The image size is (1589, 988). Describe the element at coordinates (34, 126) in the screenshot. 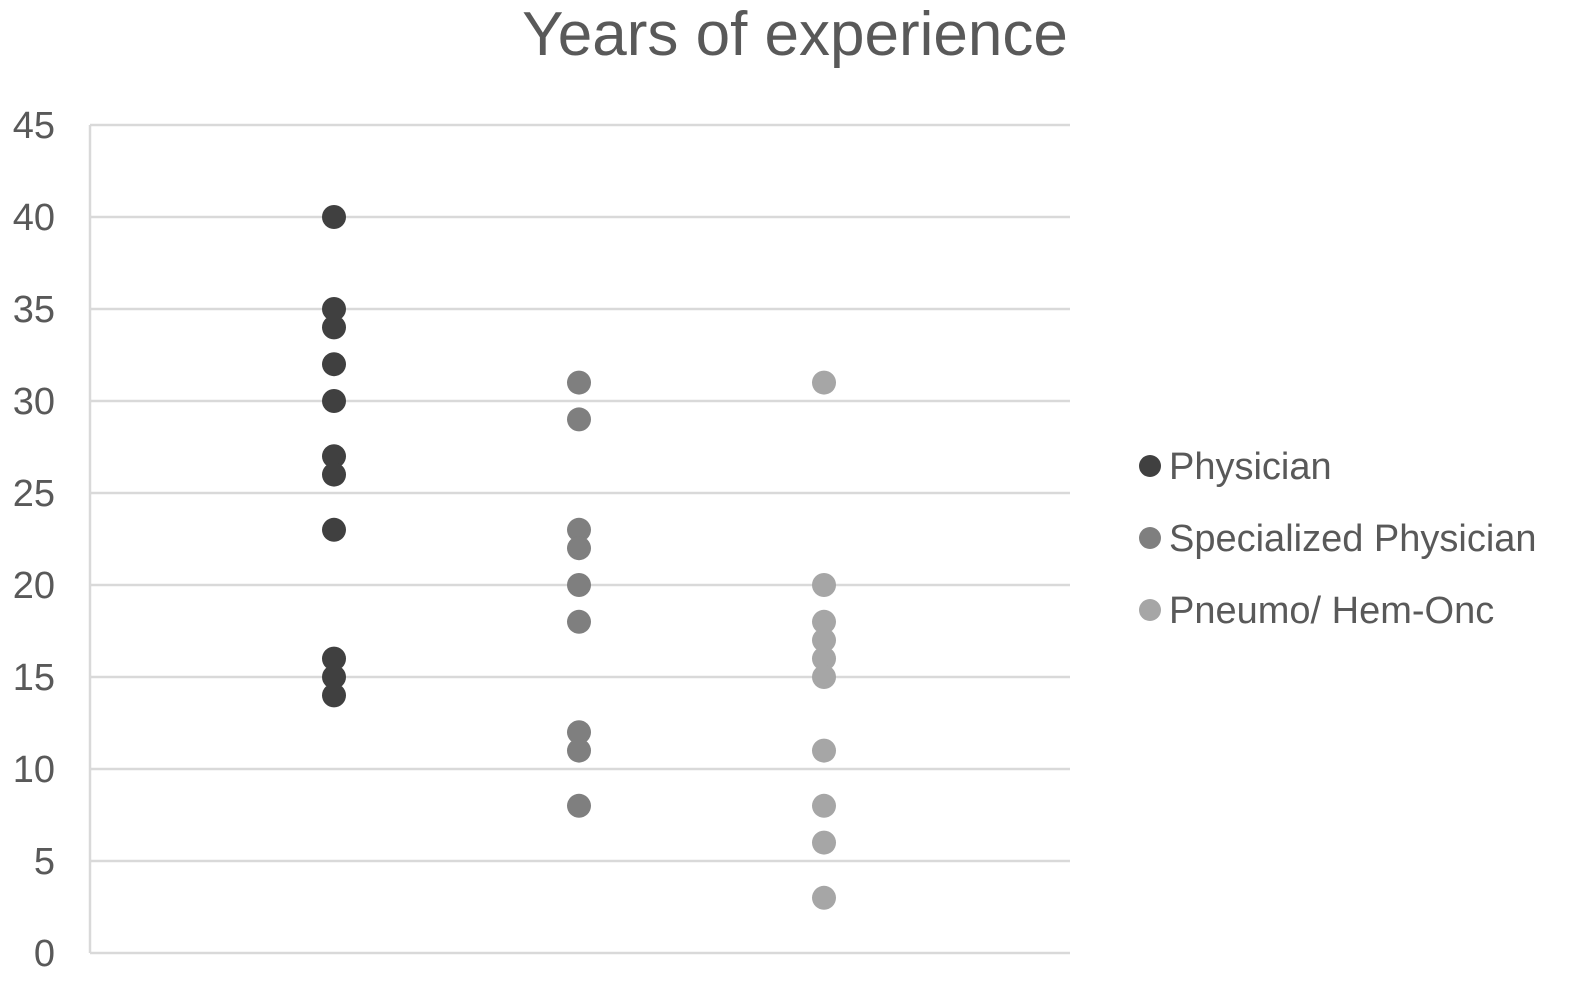

I see `y-tick-label: 45` at that location.